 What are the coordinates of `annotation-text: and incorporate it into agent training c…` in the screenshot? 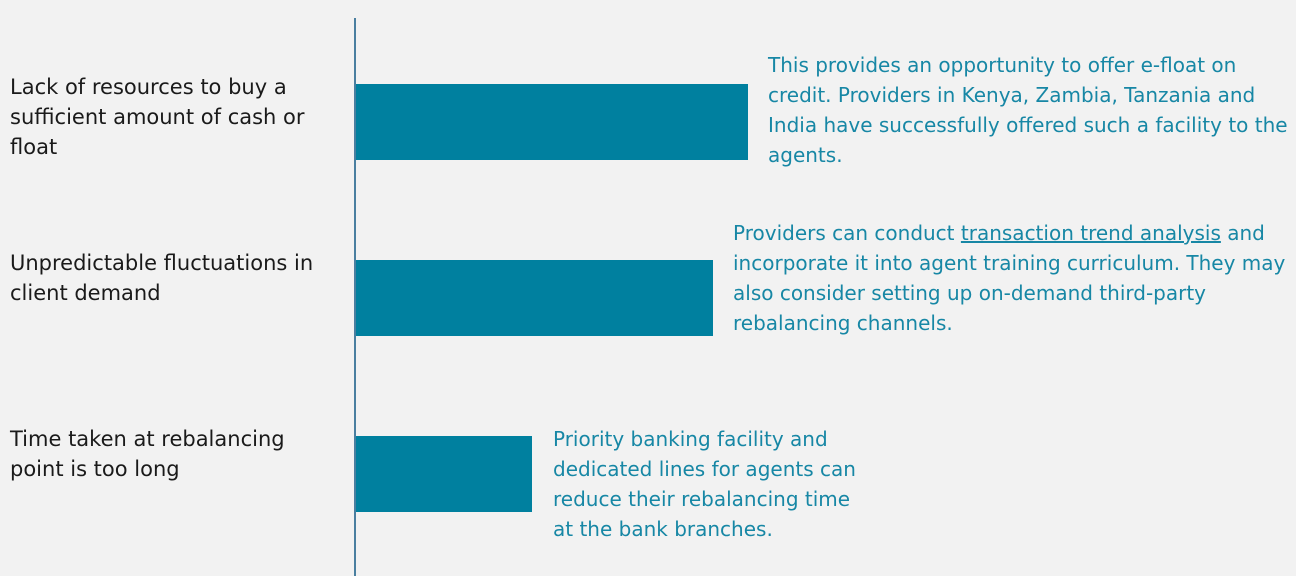 It's located at (1009, 278).